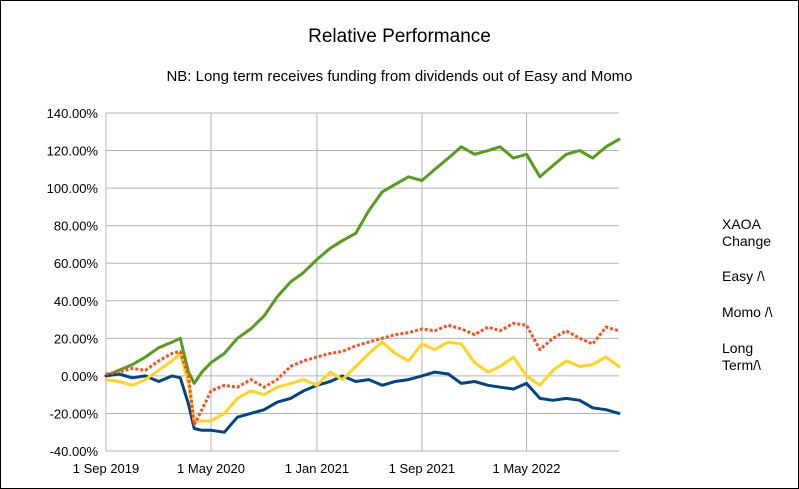 The height and width of the screenshot is (489, 799). Describe the element at coordinates (747, 312) in the screenshot. I see `legend-label-momo: Momo /\` at that location.